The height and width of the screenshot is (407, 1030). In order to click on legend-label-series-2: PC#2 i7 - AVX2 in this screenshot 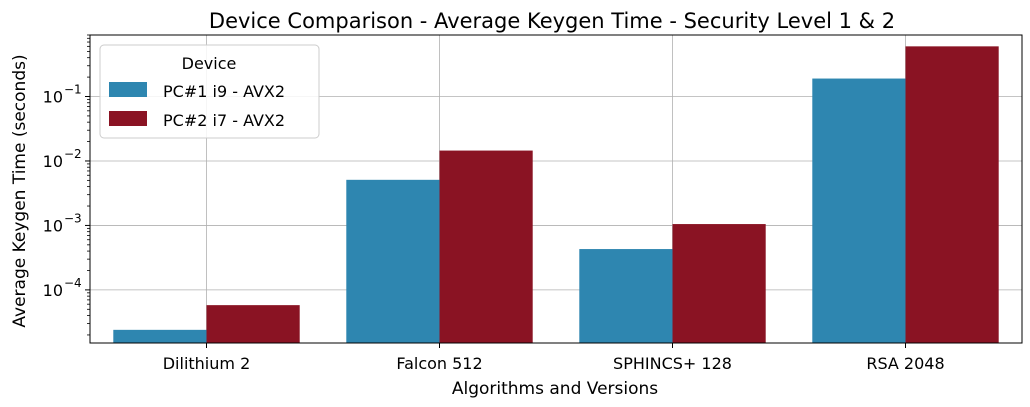, I will do `click(224, 120)`.